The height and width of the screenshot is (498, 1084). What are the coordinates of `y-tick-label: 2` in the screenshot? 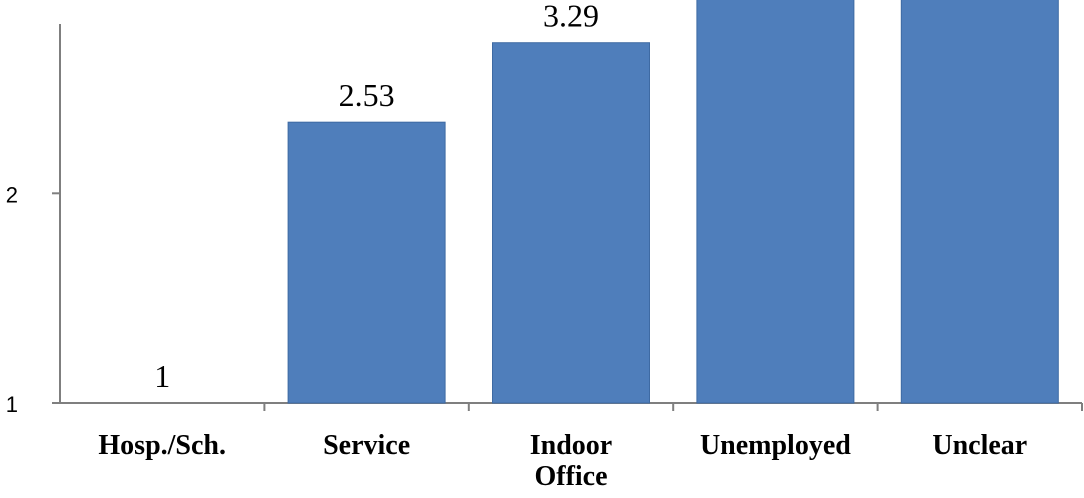 It's located at (12, 194).